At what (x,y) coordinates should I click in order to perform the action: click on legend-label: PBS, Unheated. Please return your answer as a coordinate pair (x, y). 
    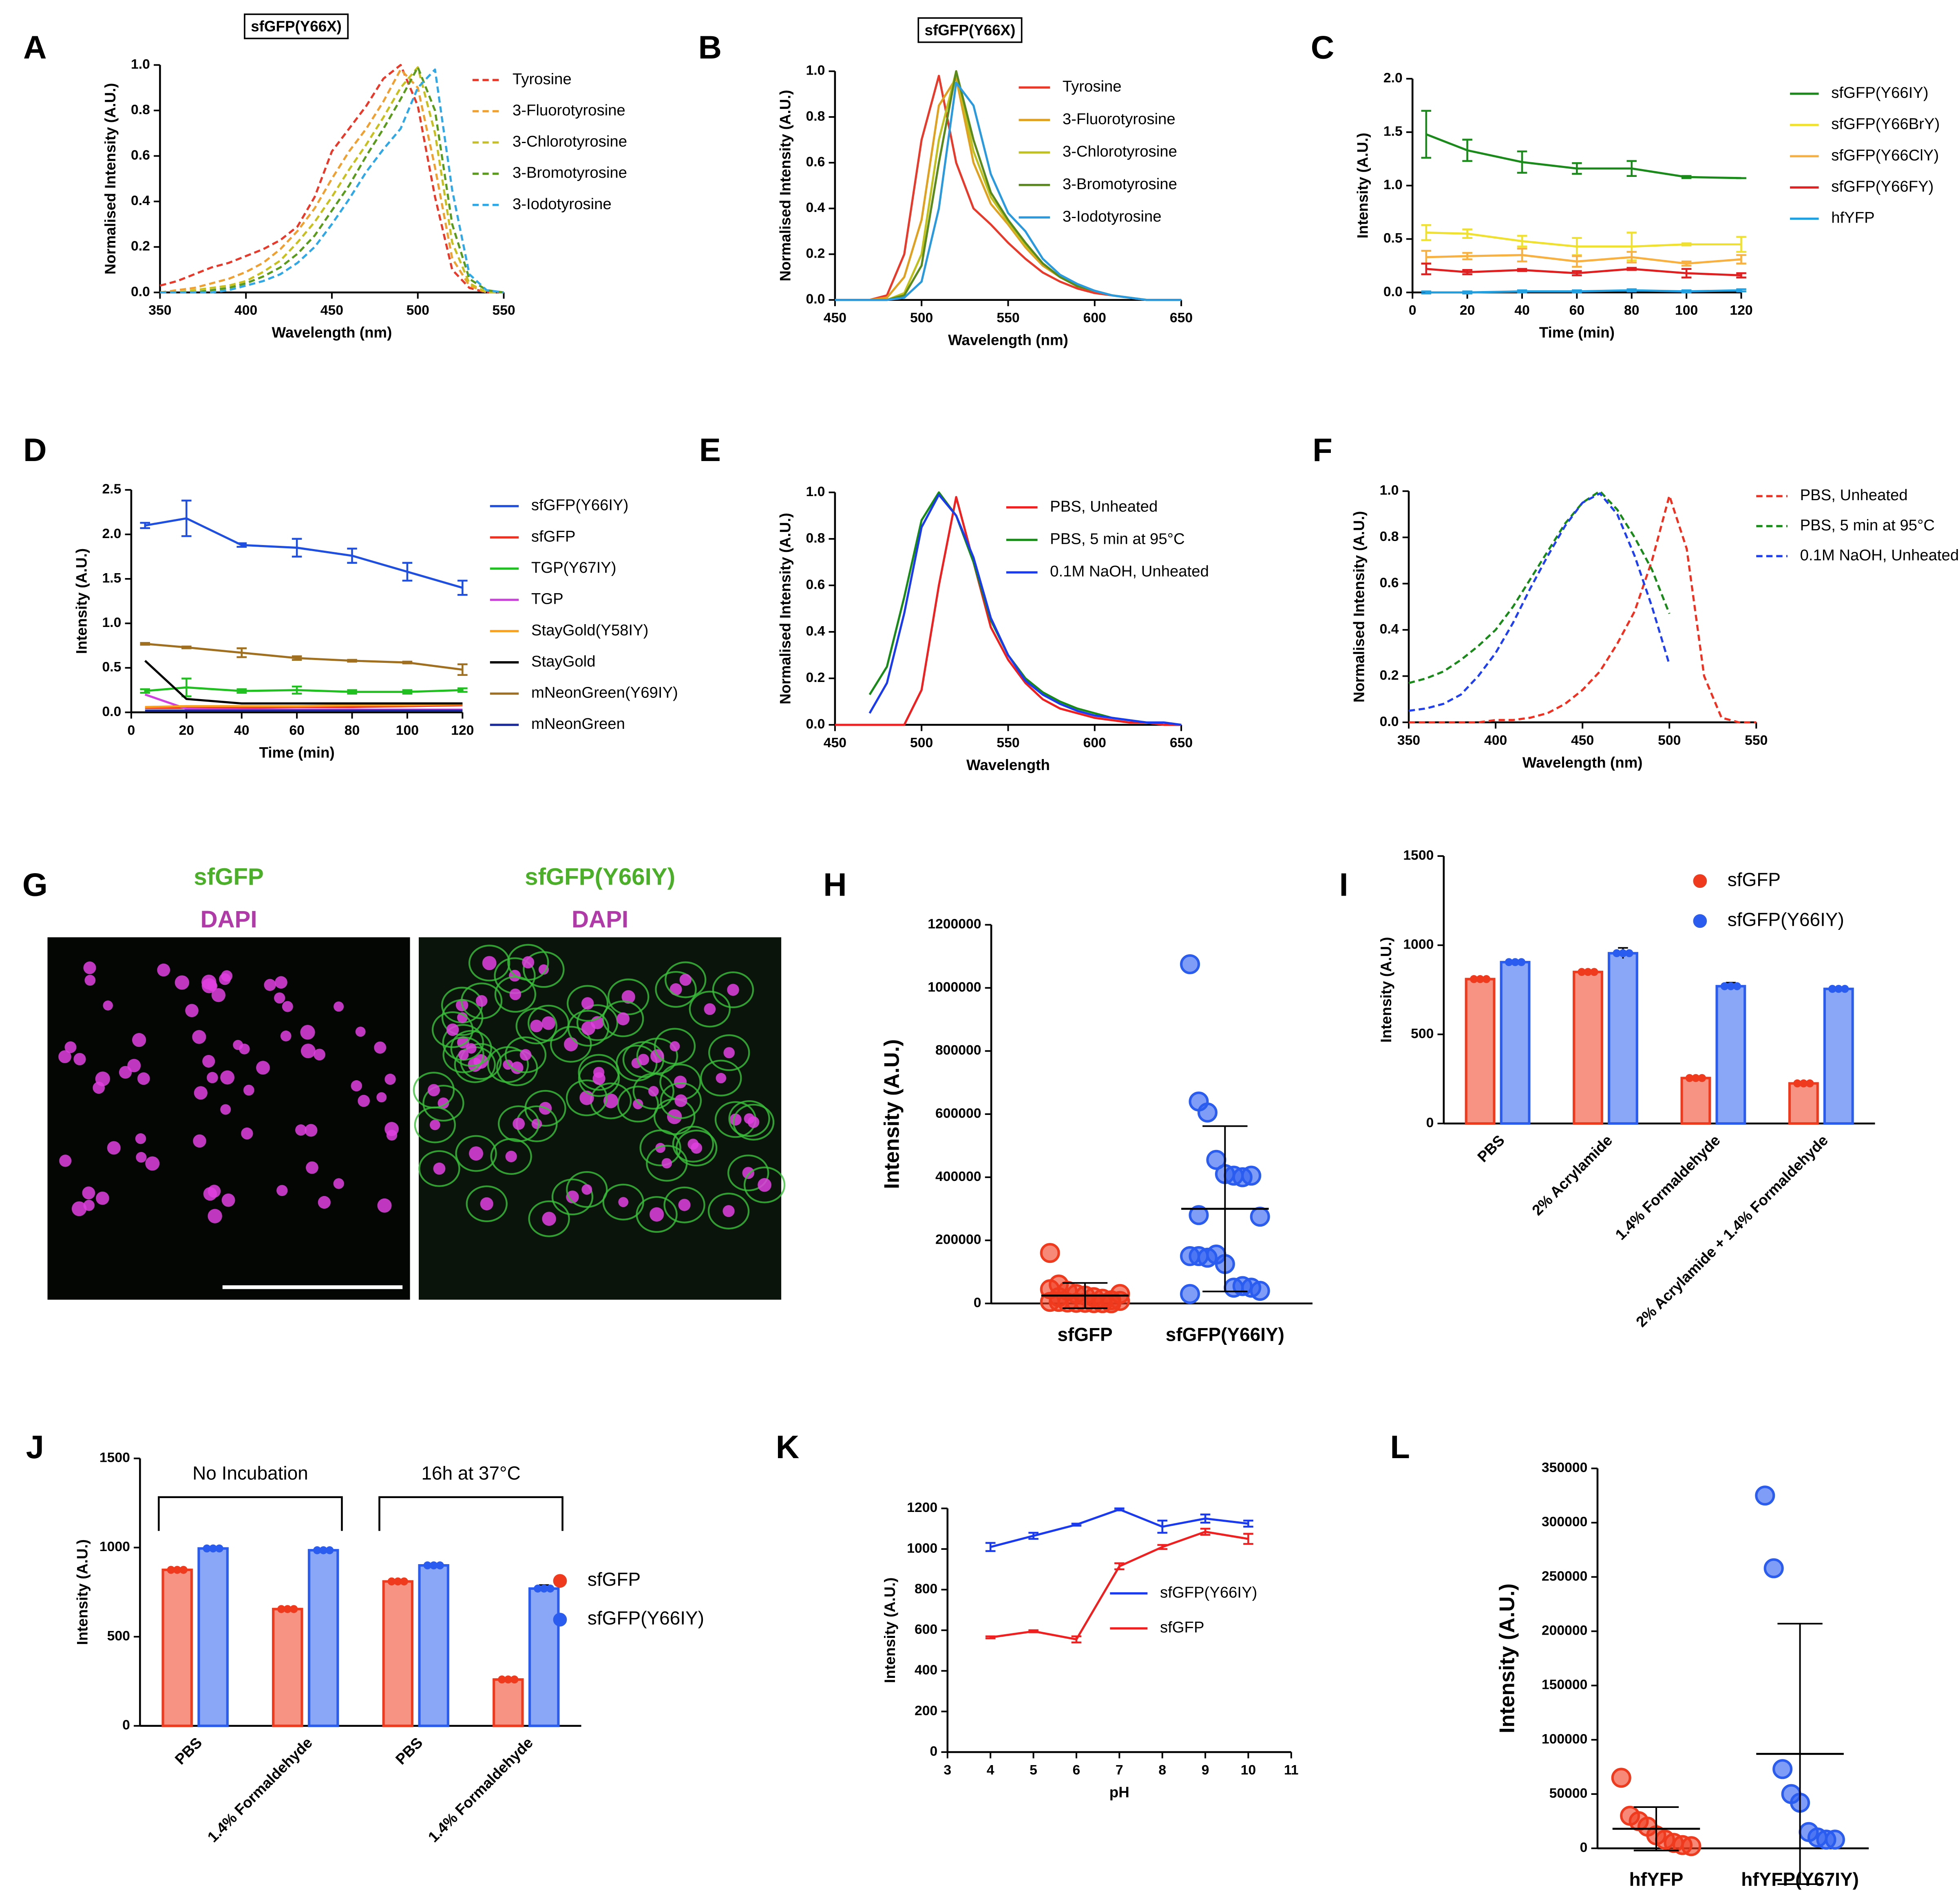
    Looking at the image, I should click on (1104, 506).